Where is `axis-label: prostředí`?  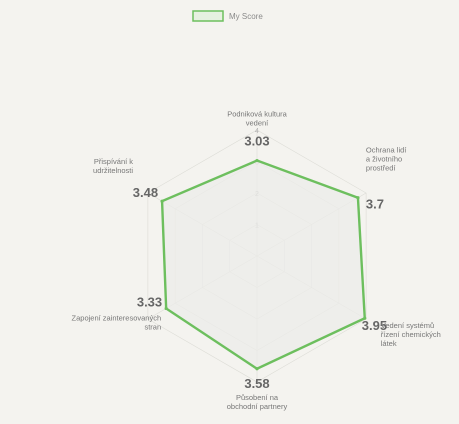 axis-label: prostředí is located at coordinates (381, 168).